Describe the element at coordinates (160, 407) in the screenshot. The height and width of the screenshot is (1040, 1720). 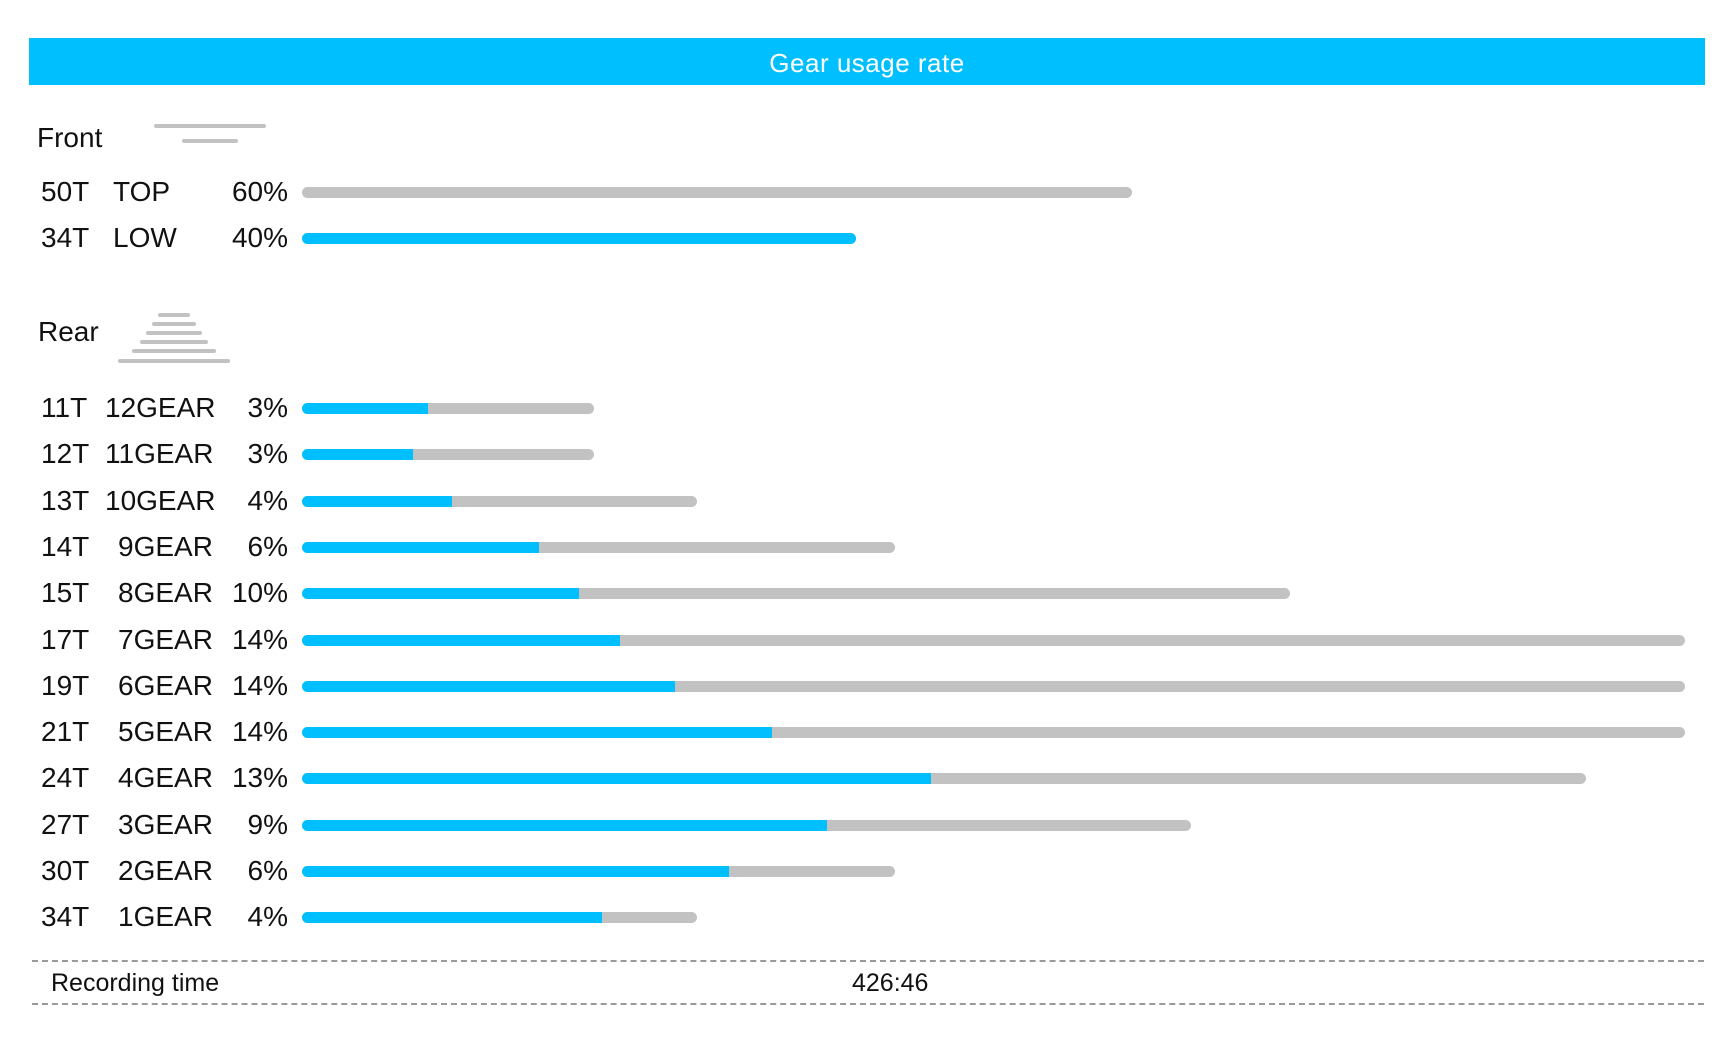
I see `gear-position-label: 12GEAR` at that location.